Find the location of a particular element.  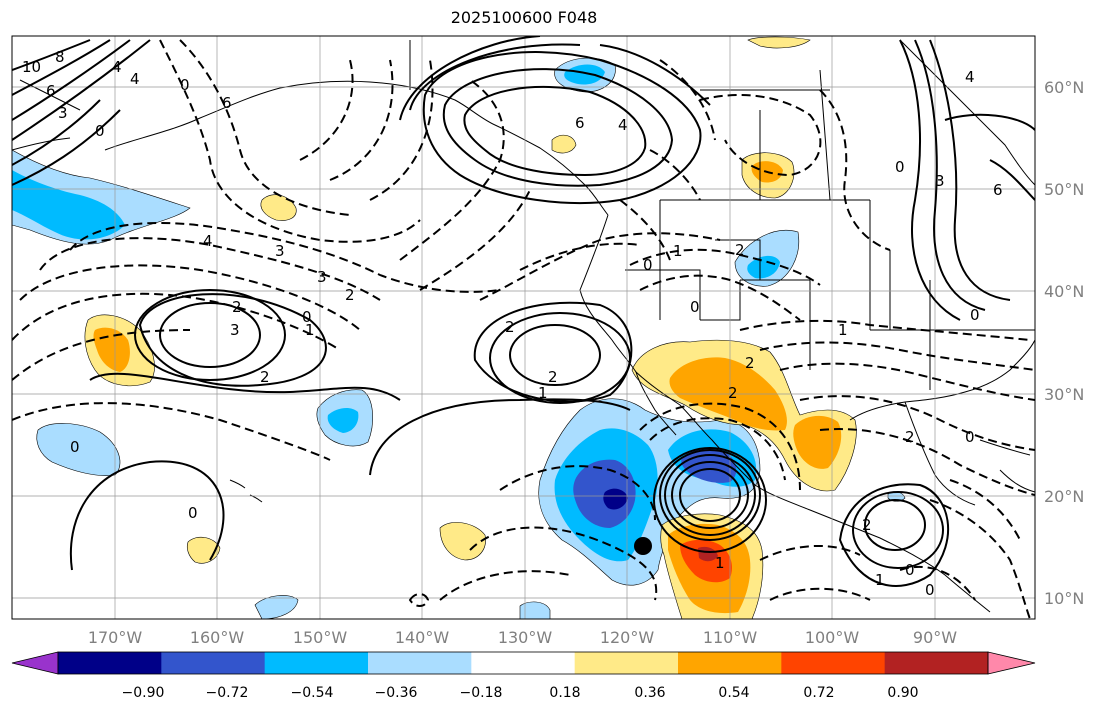

colorbar-tick: 0.18 is located at coordinates (564, 693).